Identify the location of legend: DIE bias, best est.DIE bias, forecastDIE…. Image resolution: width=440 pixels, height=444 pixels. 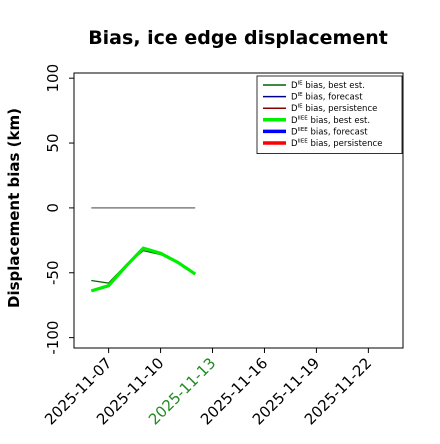
(329, 114).